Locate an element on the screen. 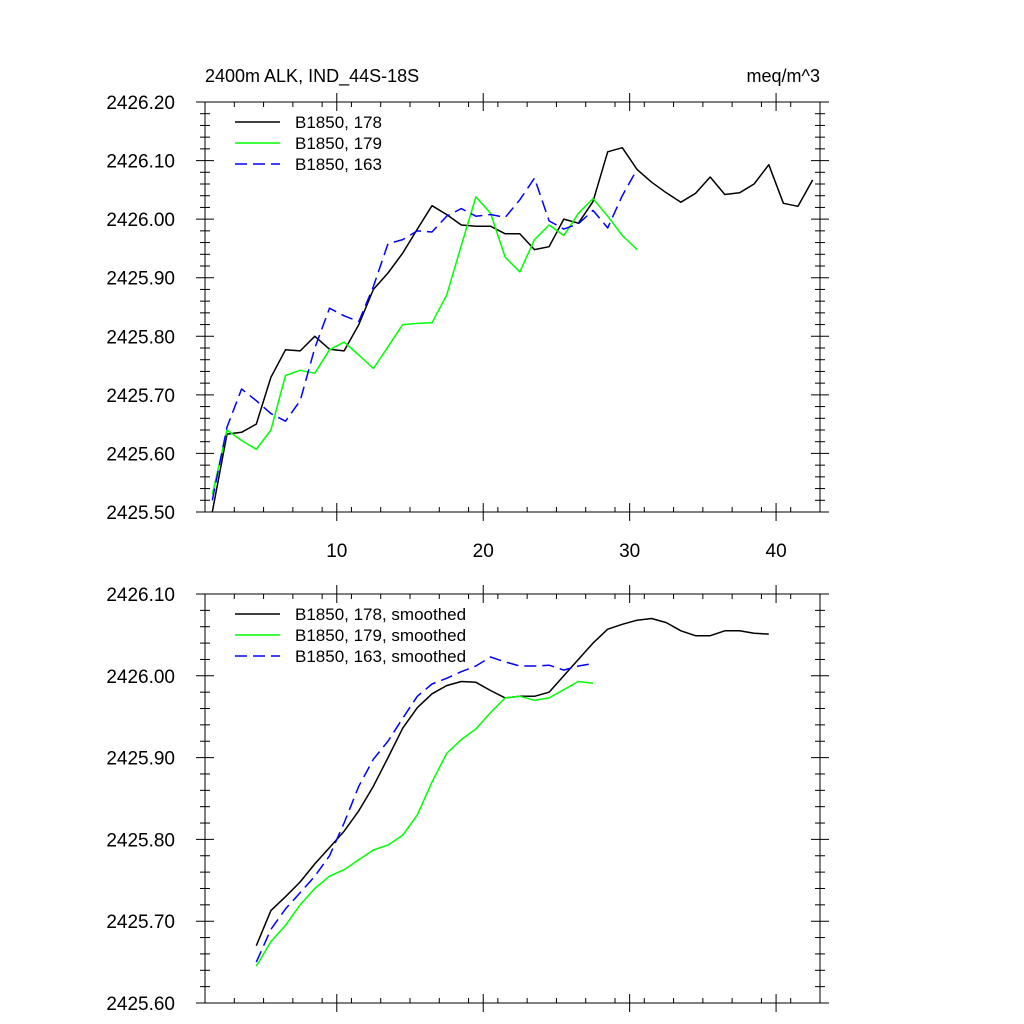 The width and height of the screenshot is (1024, 1024). x-tick-label: 40 is located at coordinates (776, 551).